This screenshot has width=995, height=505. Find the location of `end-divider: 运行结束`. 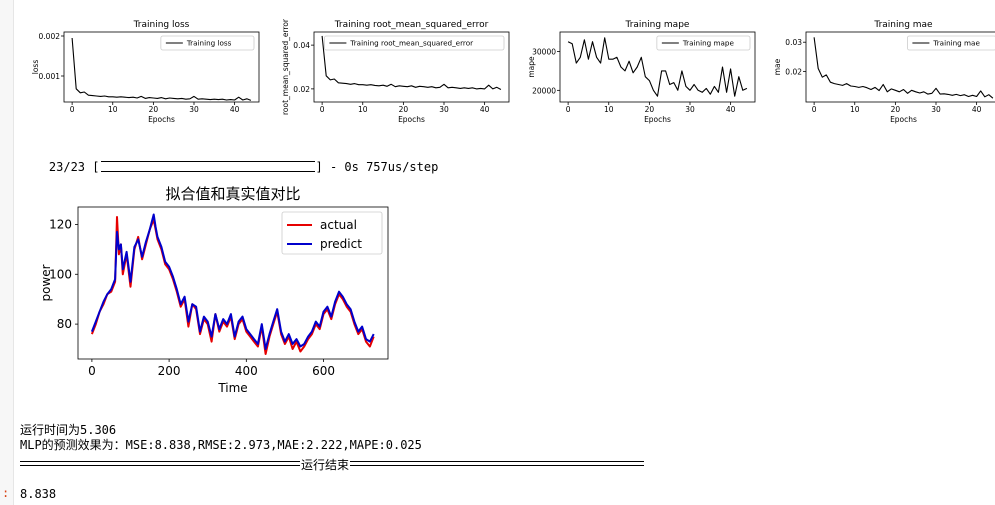

end-divider: 运行结束 is located at coordinates (332, 464).